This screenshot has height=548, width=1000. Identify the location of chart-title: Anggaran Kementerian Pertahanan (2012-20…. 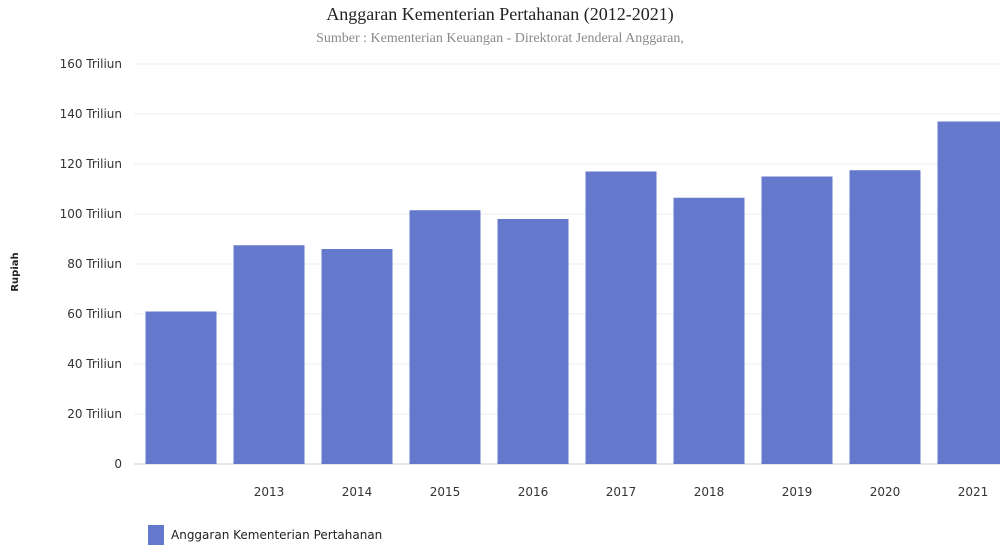
(500, 14).